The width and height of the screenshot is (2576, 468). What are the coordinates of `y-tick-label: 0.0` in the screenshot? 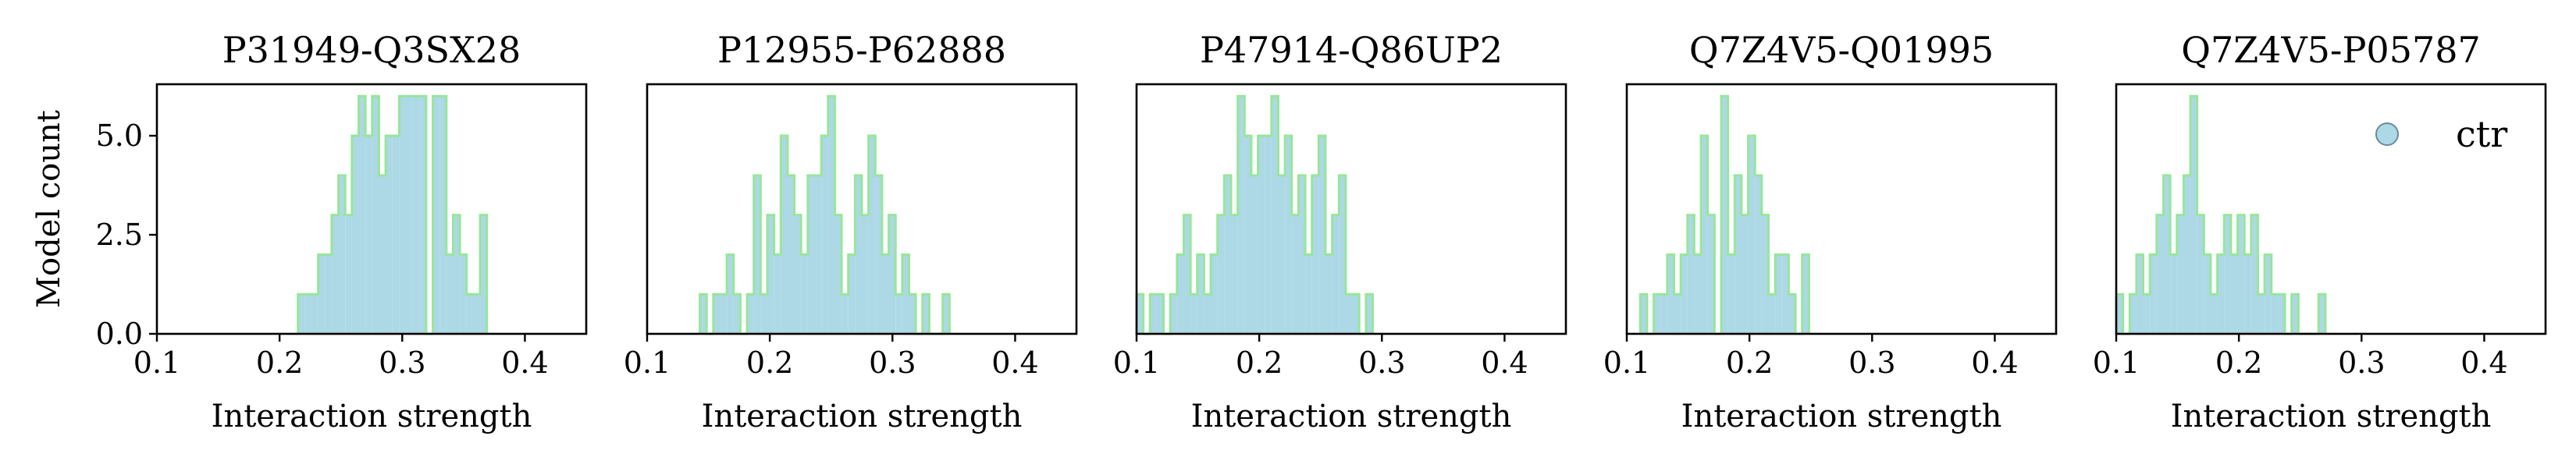 It's located at (119, 334).